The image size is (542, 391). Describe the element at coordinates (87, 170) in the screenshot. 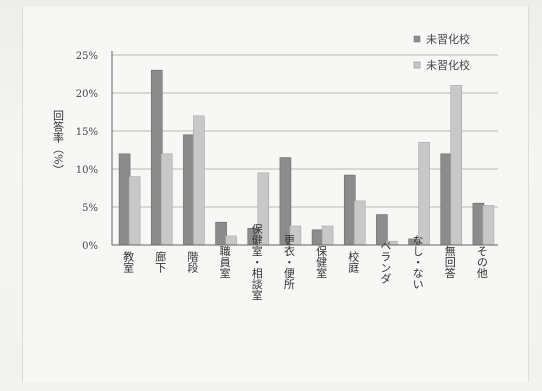

I see `y-tick-label: 10%` at that location.